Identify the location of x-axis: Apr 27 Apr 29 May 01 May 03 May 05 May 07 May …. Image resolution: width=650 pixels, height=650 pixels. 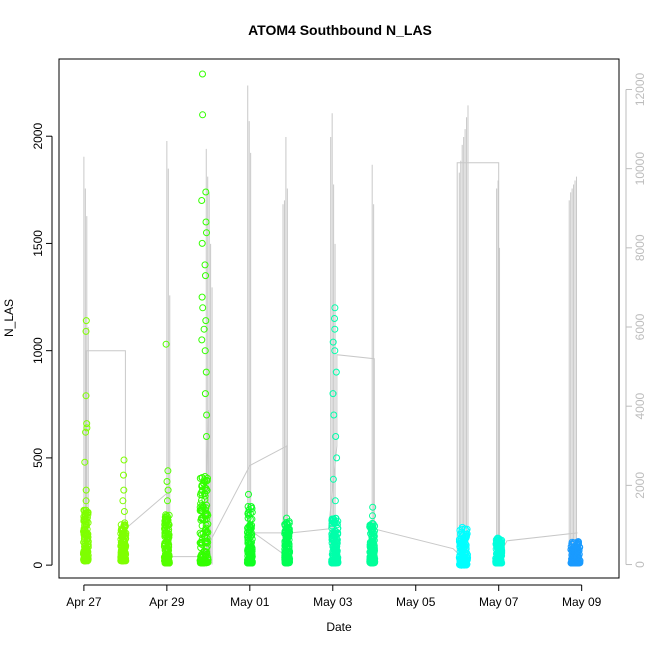
(334, 596).